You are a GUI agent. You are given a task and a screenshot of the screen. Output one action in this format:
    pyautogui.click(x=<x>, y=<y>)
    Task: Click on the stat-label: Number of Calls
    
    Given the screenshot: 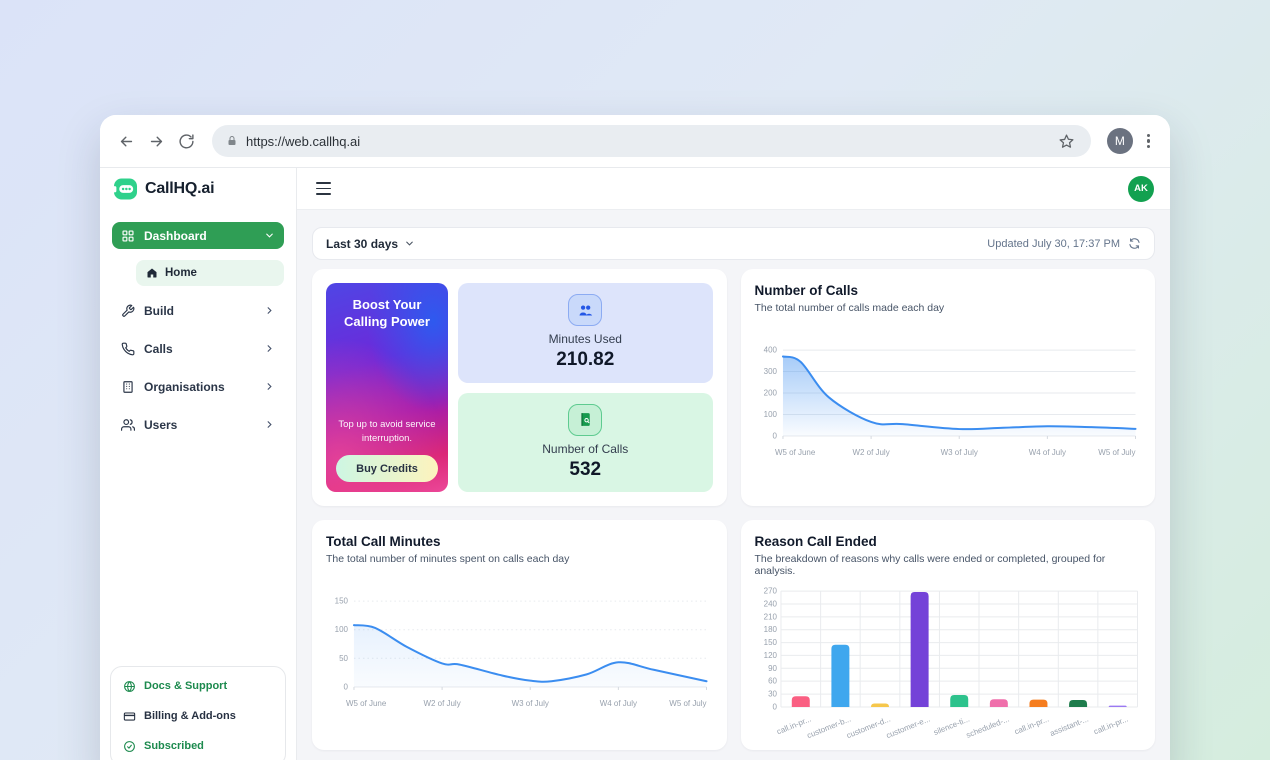 What is the action you would take?
    pyautogui.click(x=585, y=448)
    